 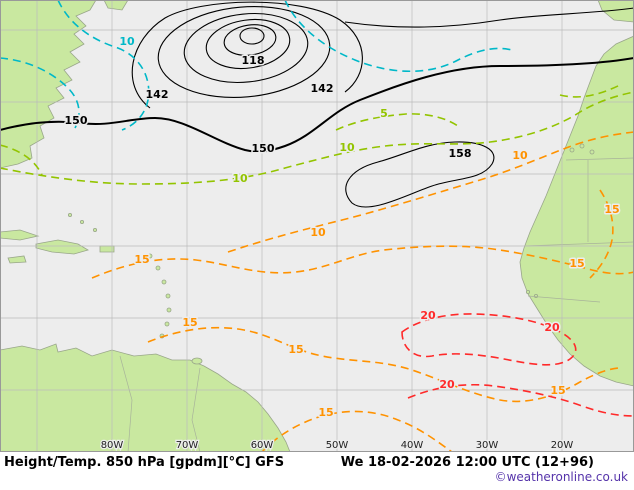 I want to click on isotherms-hot, so click(x=517, y=365).